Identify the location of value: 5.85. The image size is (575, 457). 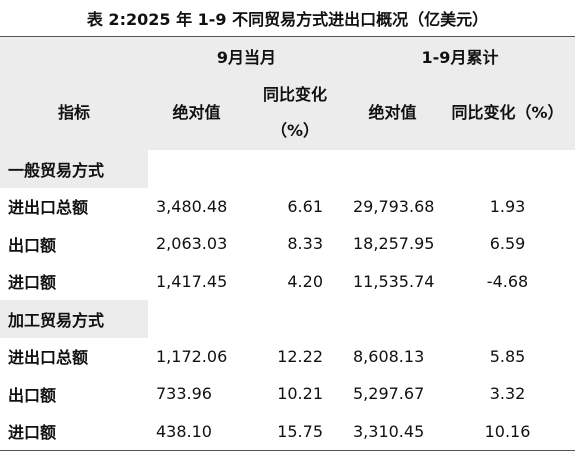
(507, 356).